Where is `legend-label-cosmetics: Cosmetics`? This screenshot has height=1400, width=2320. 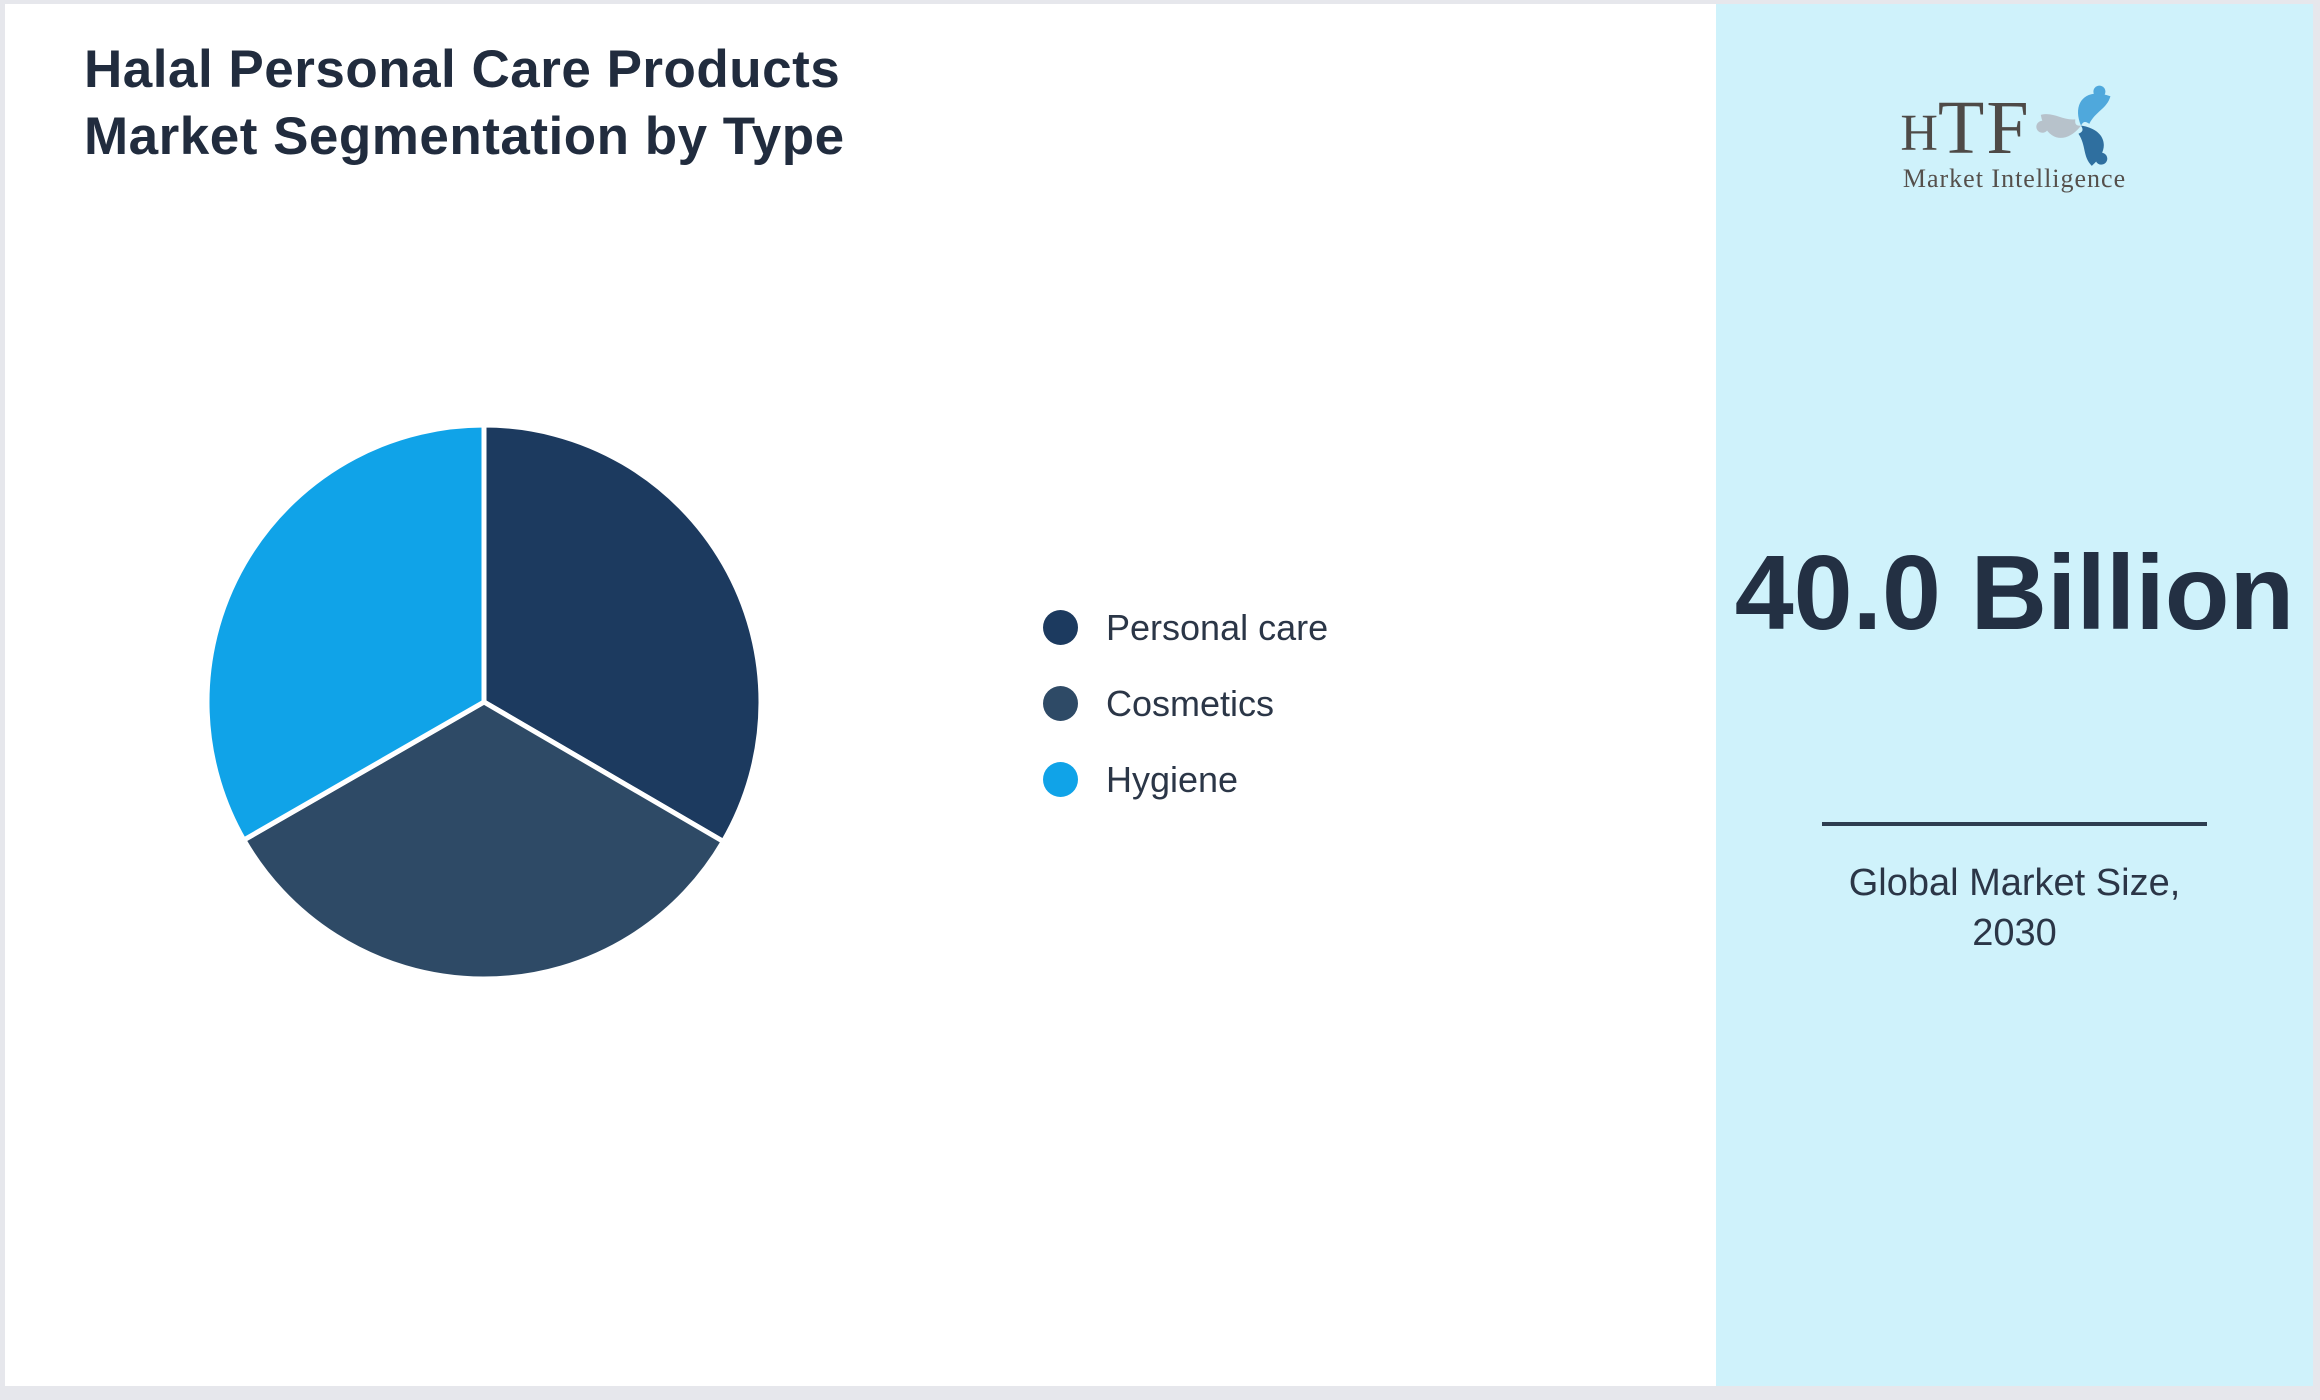 legend-label-cosmetics: Cosmetics is located at coordinates (1190, 703).